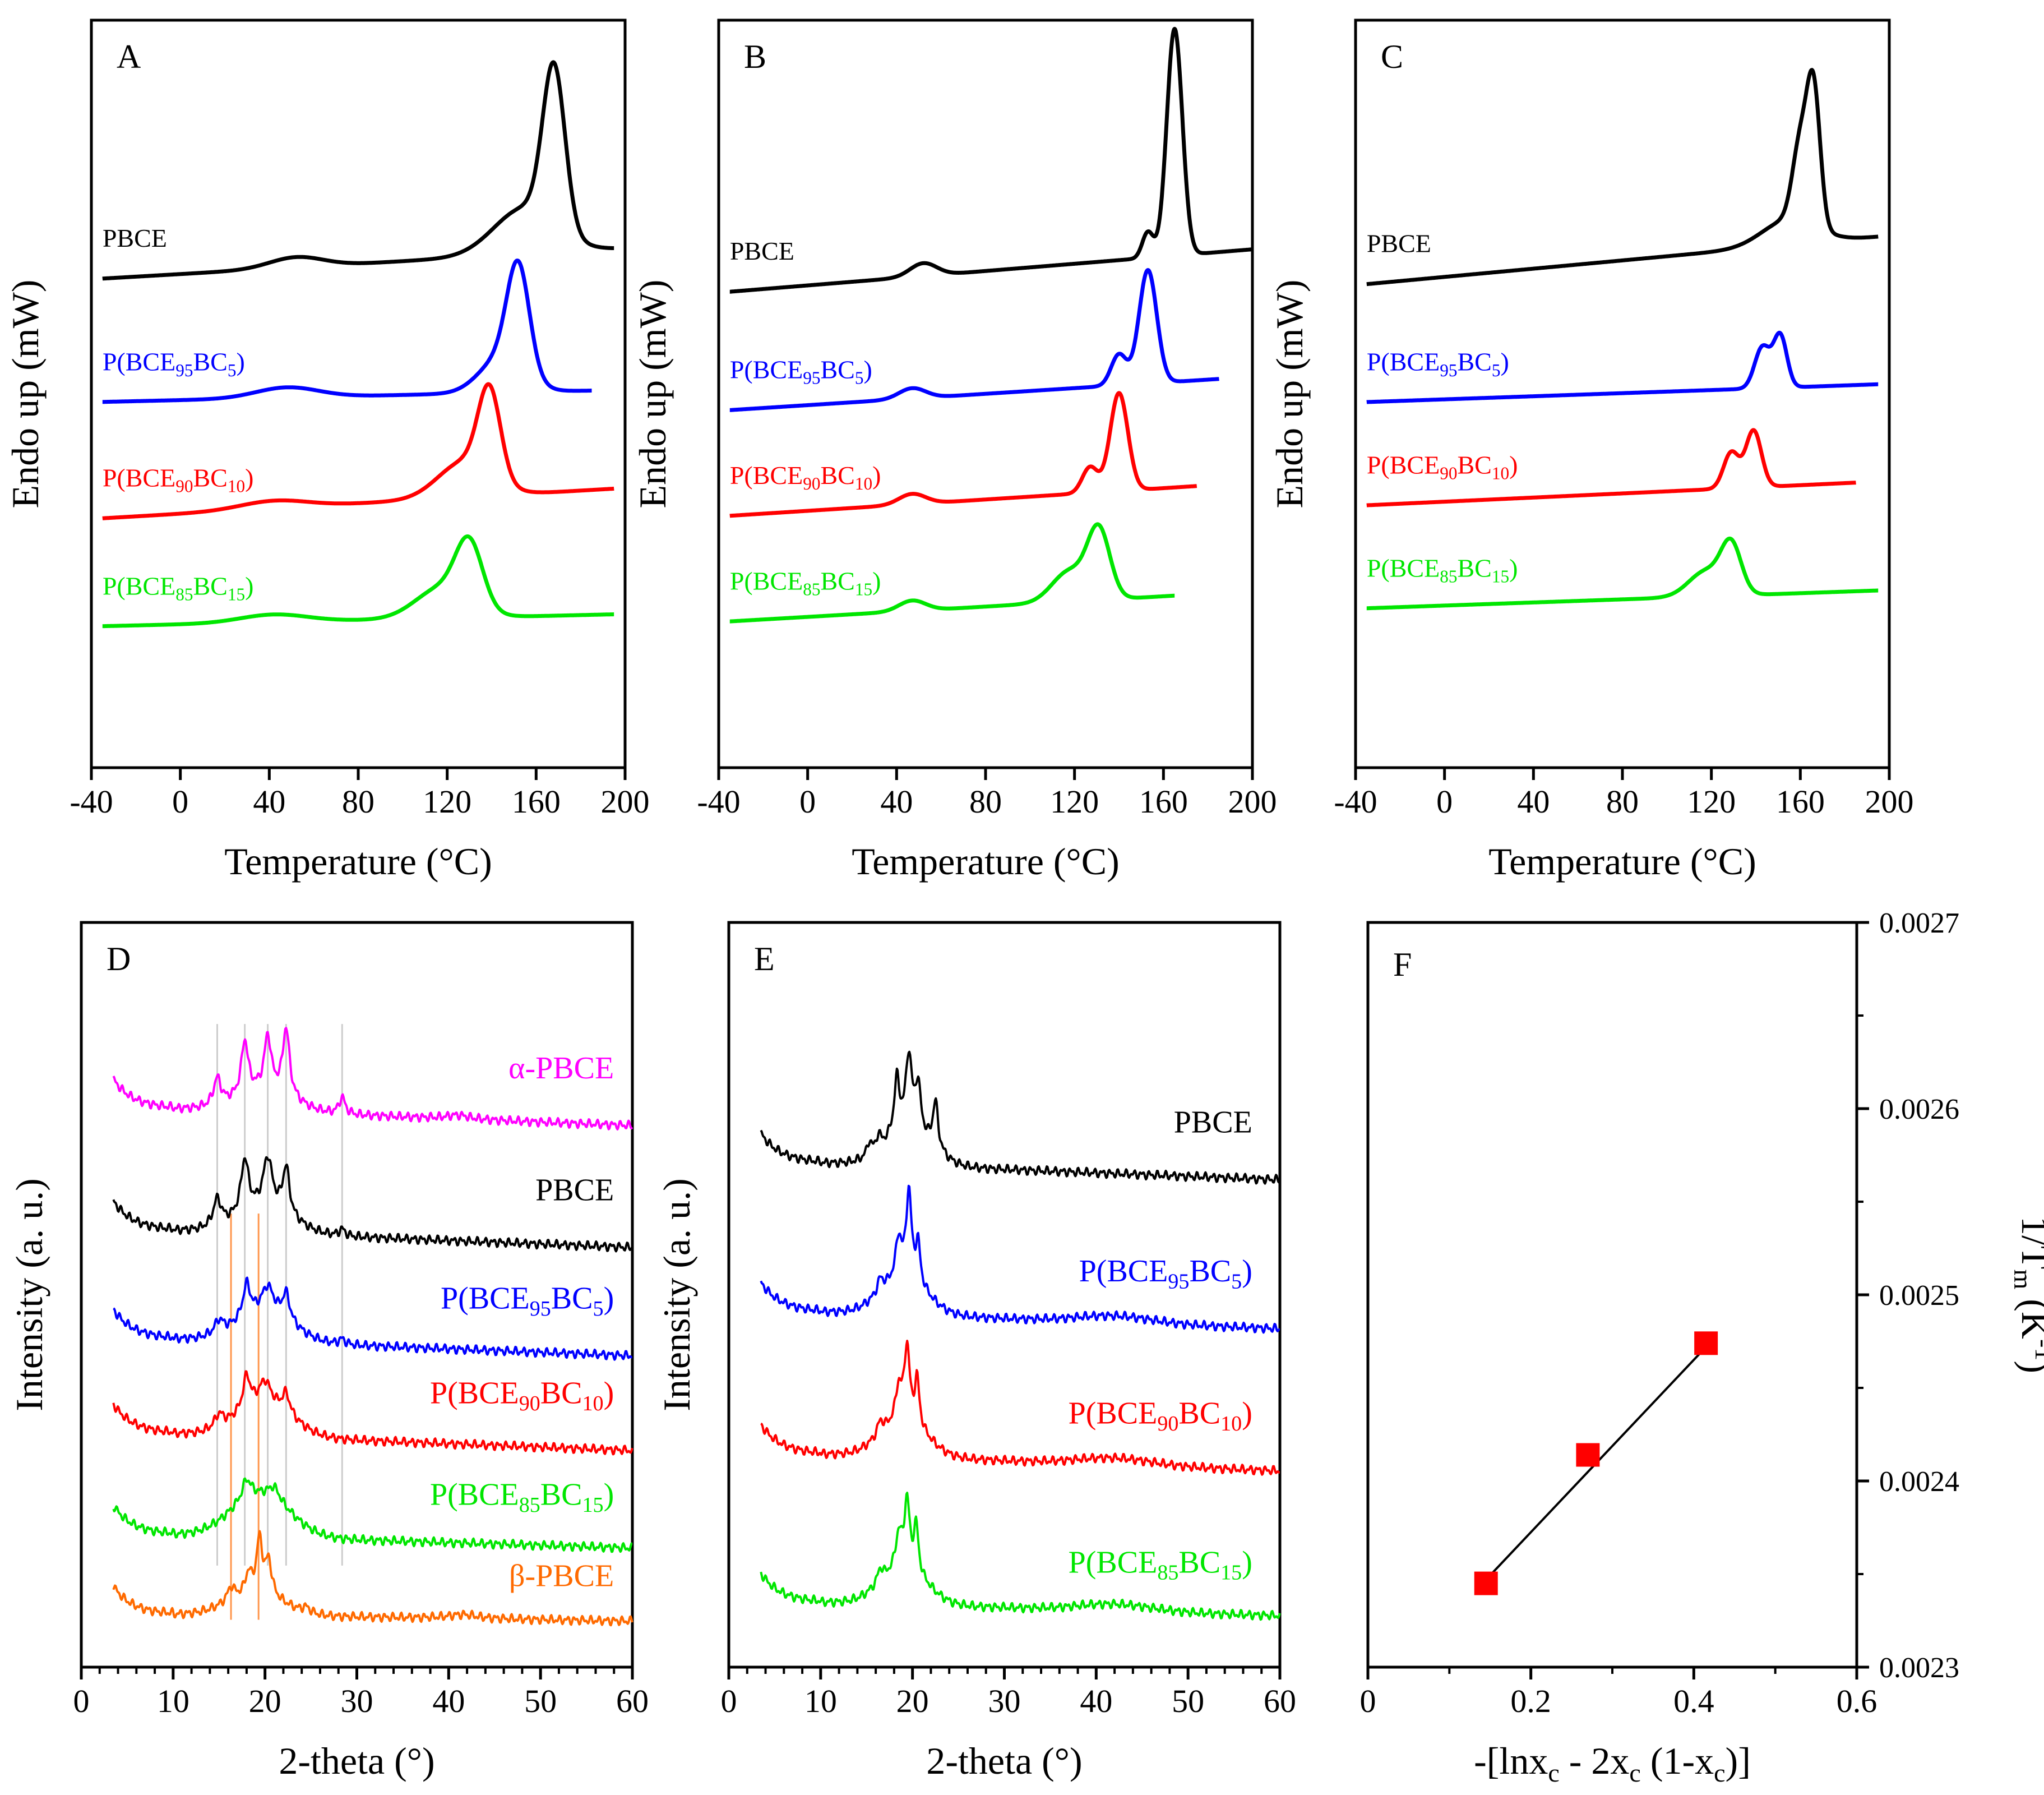 This screenshot has width=2044, height=1795. What do you see at coordinates (1919, 1296) in the screenshot?
I see `y-tick-label: 0.0025` at bounding box center [1919, 1296].